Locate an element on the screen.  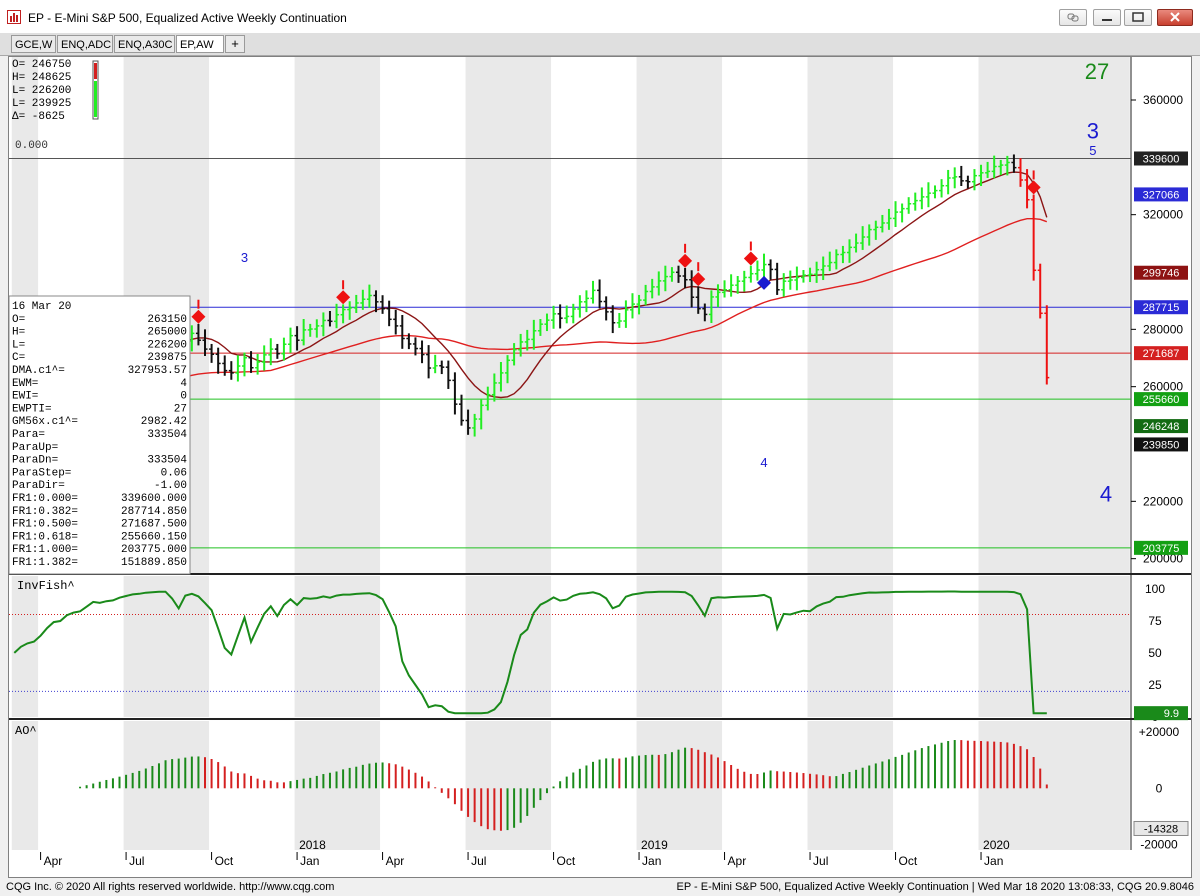
month-label: Jul is located at coordinates (136, 861).